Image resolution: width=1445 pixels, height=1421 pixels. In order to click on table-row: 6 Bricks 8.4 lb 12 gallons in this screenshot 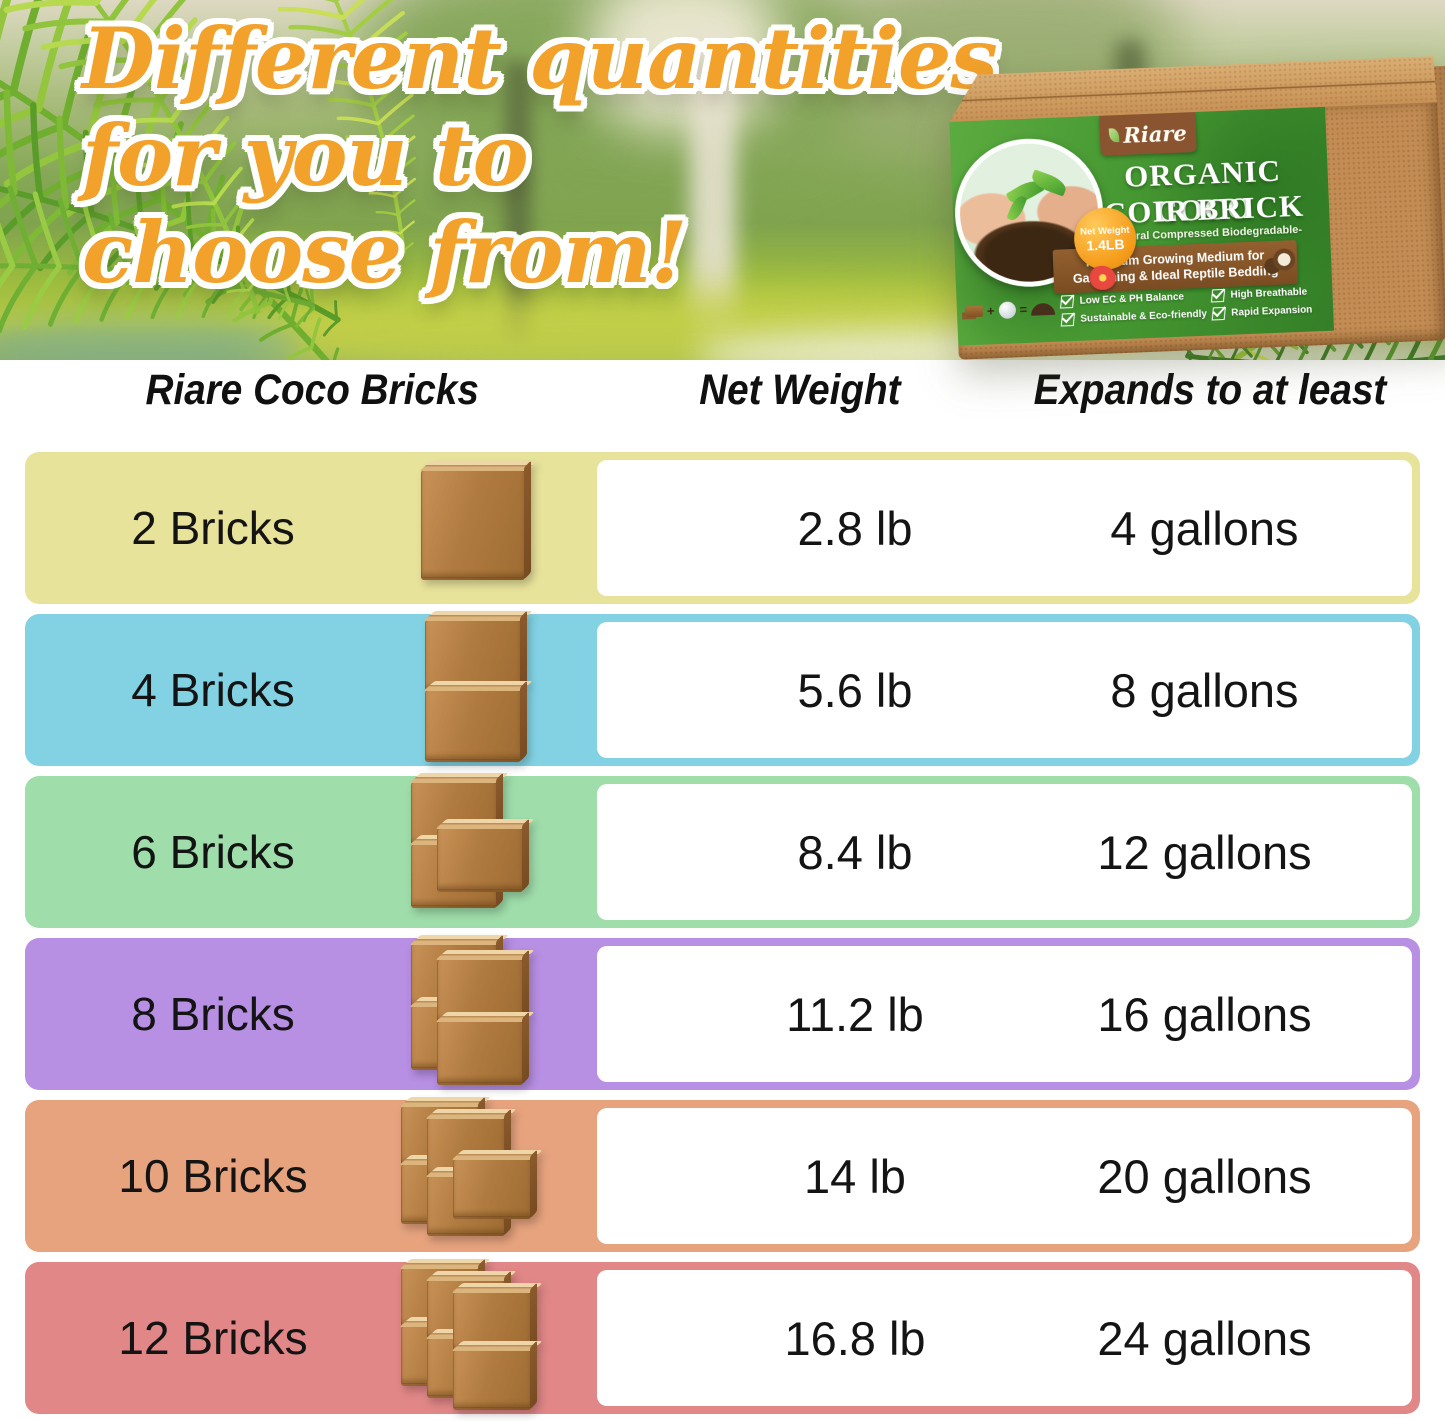, I will do `click(722, 852)`.